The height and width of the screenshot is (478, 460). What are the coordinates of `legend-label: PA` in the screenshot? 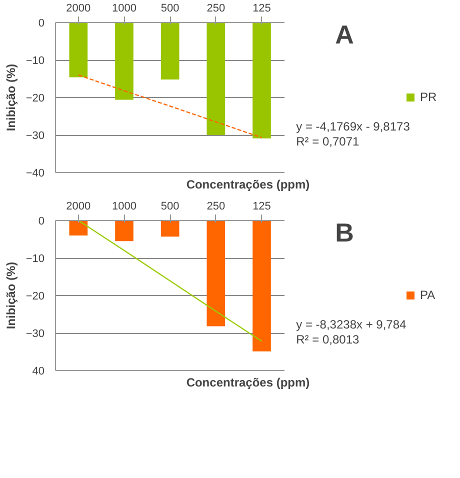 It's located at (428, 295).